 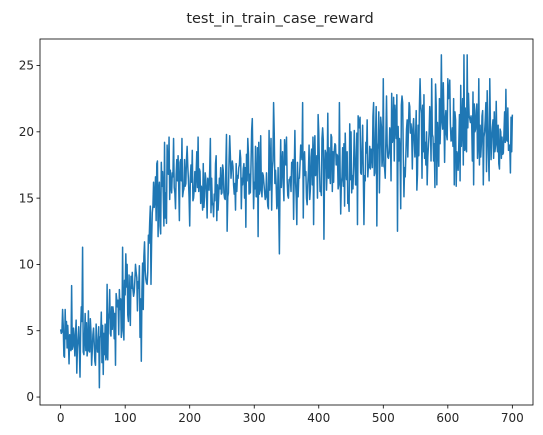 I want to click on x-tick-label: 700, so click(x=512, y=418).